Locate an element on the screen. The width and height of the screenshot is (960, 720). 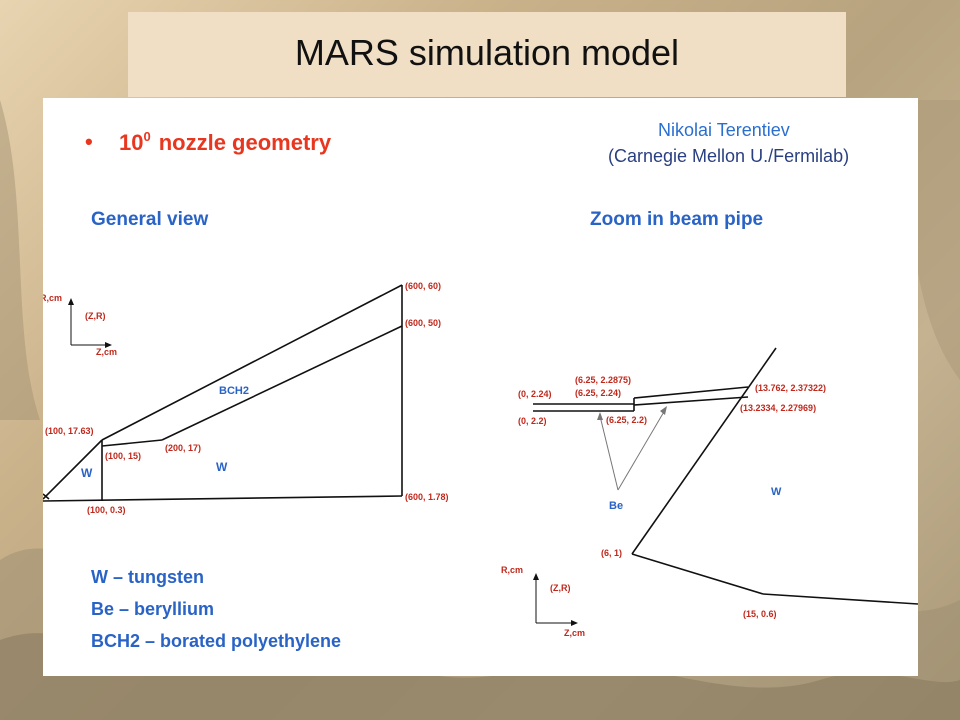
be-pointer-arrow-right is located at coordinates (663, 410).